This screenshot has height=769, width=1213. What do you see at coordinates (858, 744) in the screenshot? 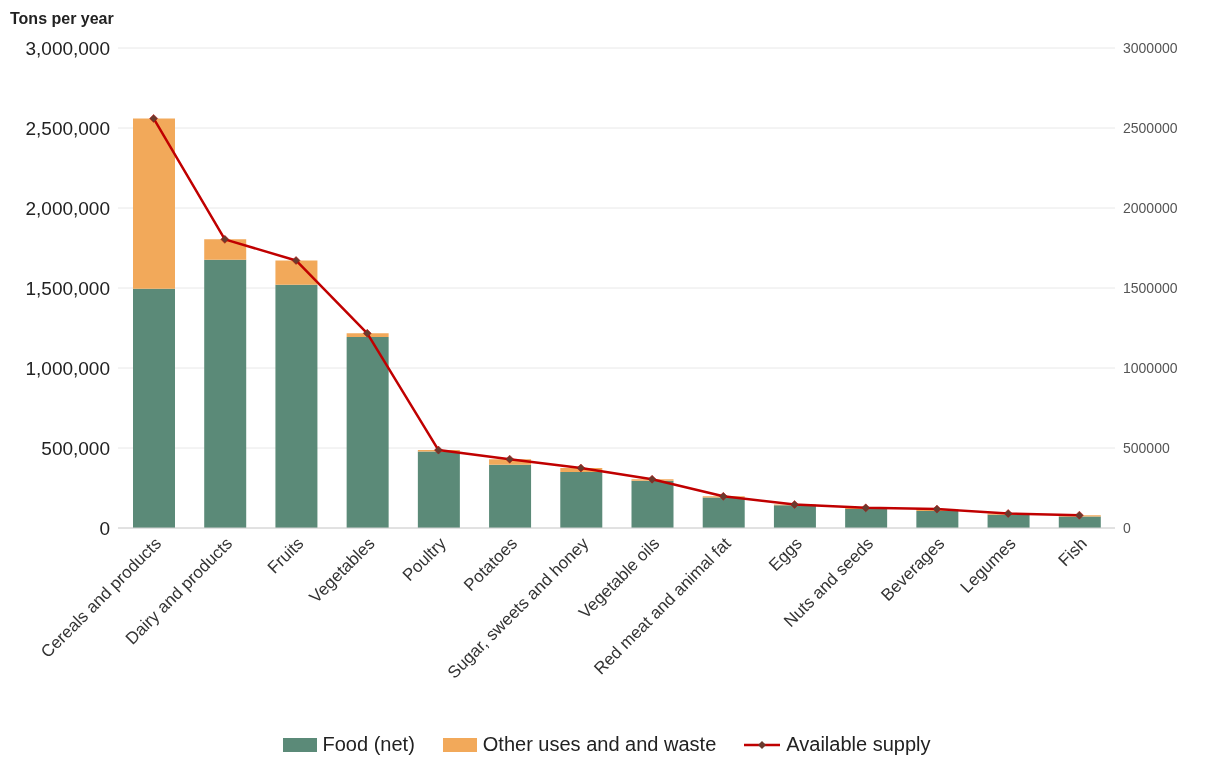
I see `legend-label: Available supply` at bounding box center [858, 744].